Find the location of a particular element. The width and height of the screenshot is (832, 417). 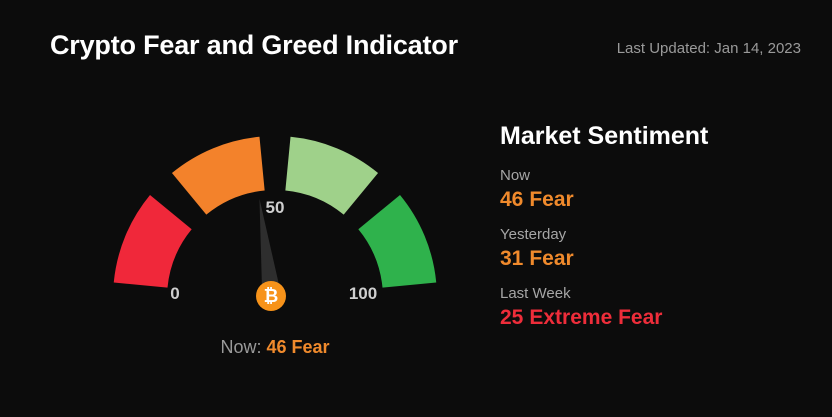

sentiment-row-label: Yesterday is located at coordinates (533, 234).